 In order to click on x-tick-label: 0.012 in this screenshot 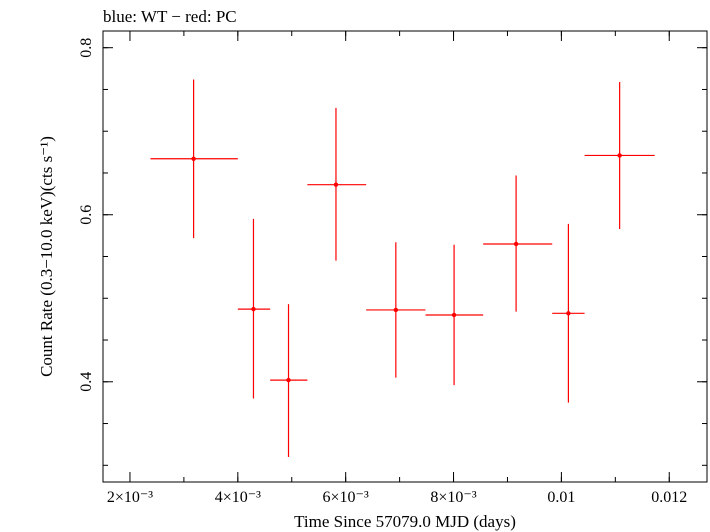, I will do `click(669, 497)`.